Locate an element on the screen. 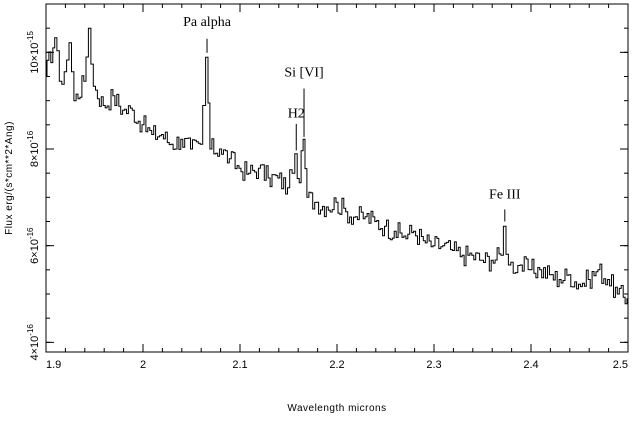 The image size is (635, 422). x-tick-label: 2.2 is located at coordinates (336, 365).